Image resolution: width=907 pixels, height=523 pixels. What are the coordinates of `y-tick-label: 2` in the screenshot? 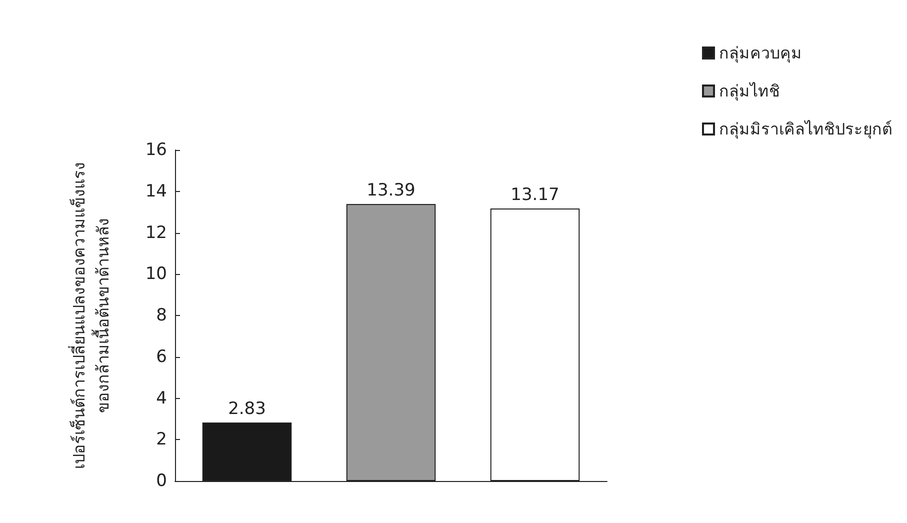 It's located at (161, 440).